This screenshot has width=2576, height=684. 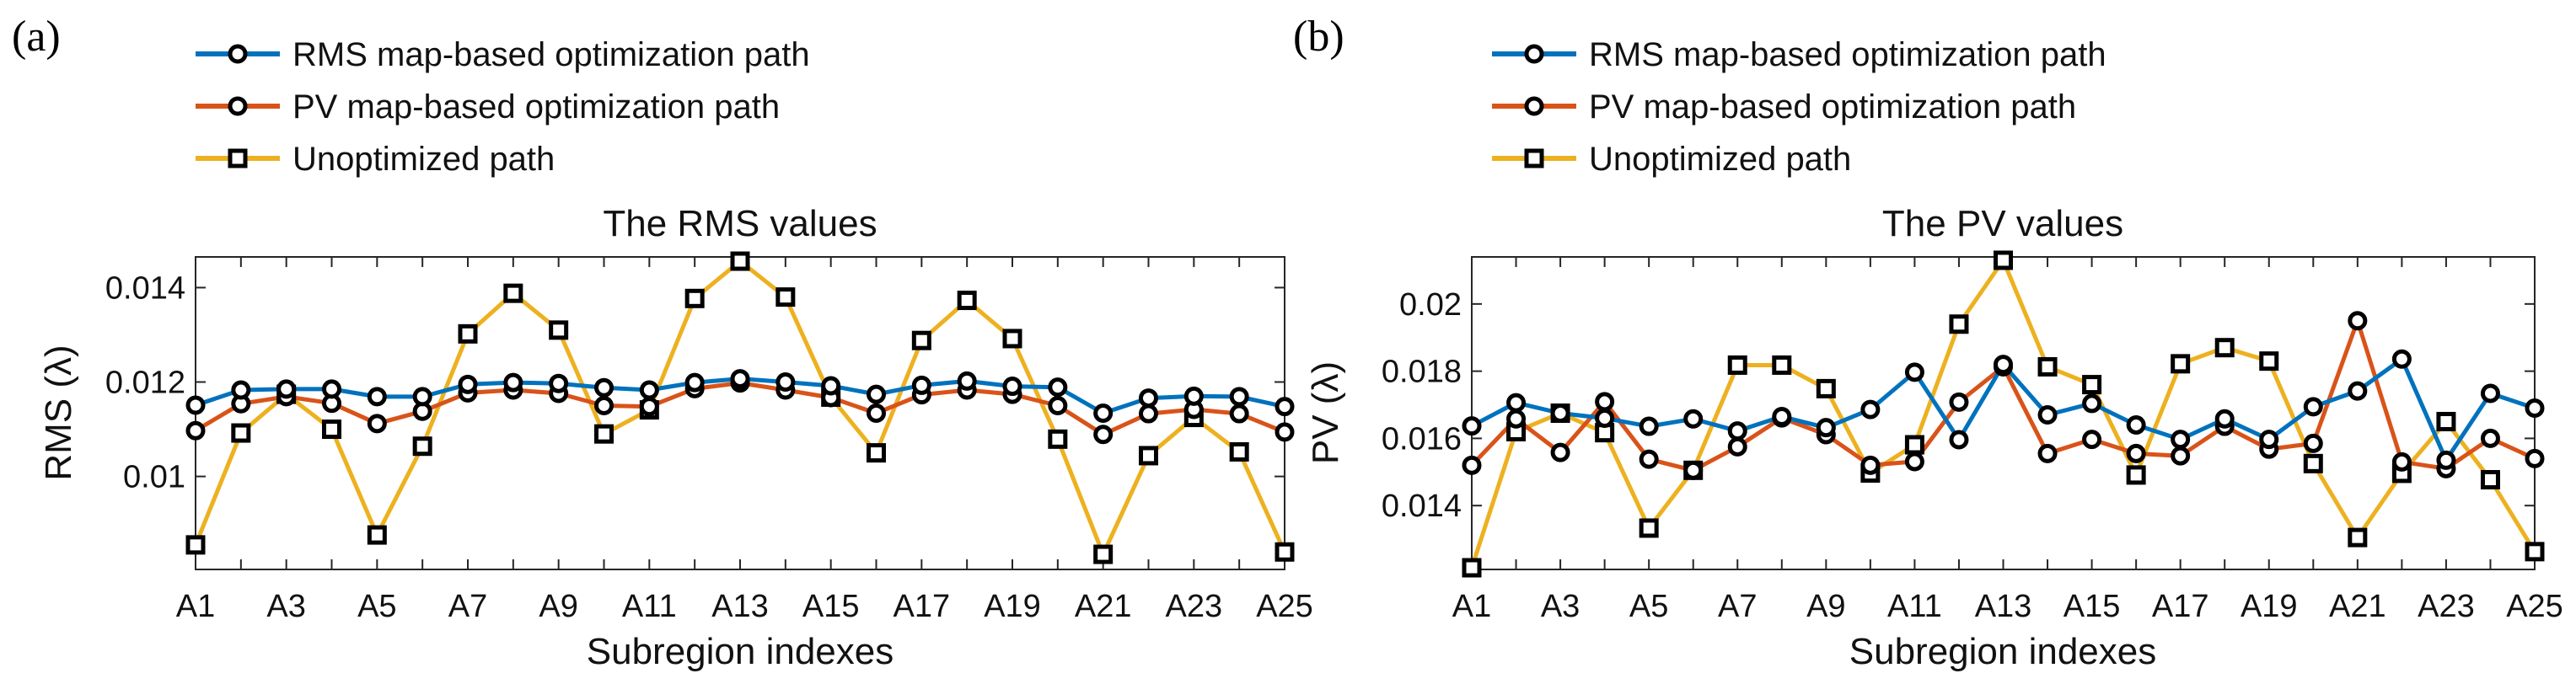 I want to click on x-tick-label: A23, so click(x=2446, y=606).